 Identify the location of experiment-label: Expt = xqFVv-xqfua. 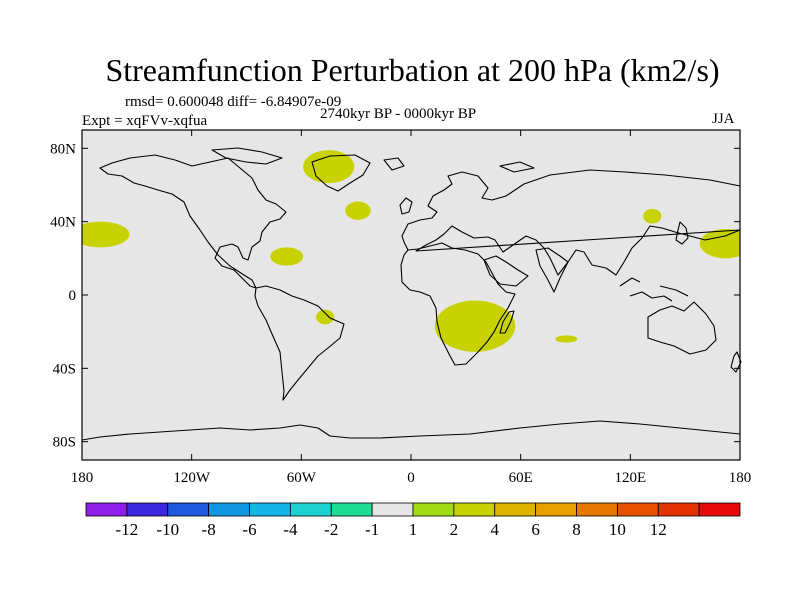
(145, 121).